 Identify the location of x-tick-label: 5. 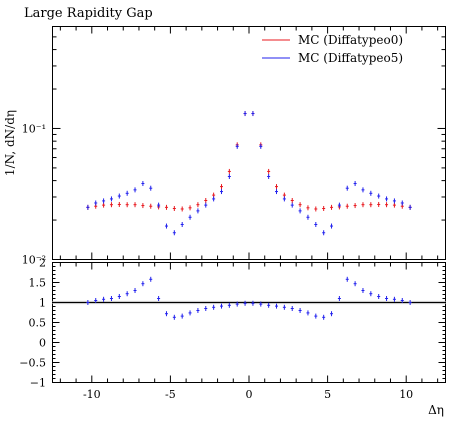
(327, 394).